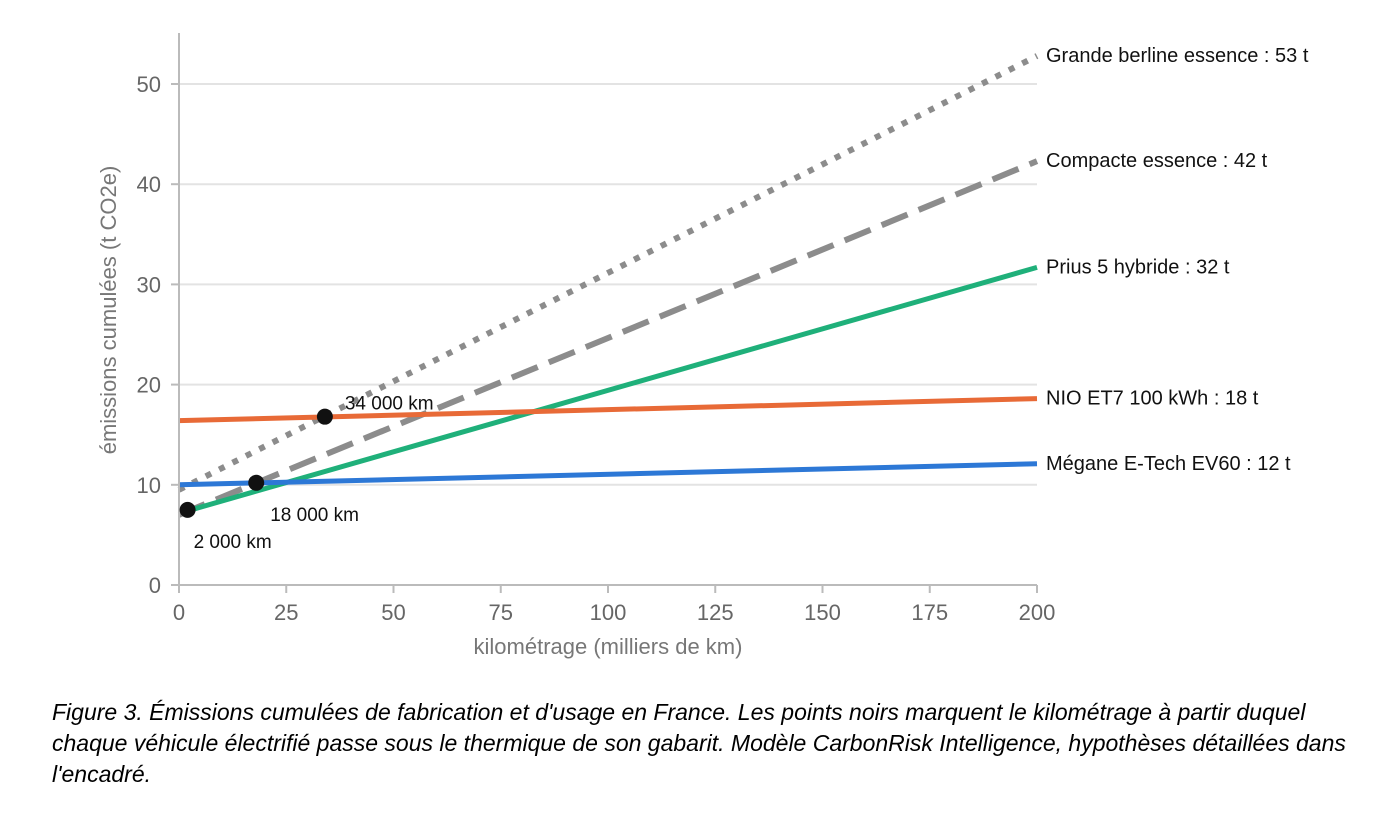  Describe the element at coordinates (822, 612) in the screenshot. I see `x-tick-label: 150` at that location.